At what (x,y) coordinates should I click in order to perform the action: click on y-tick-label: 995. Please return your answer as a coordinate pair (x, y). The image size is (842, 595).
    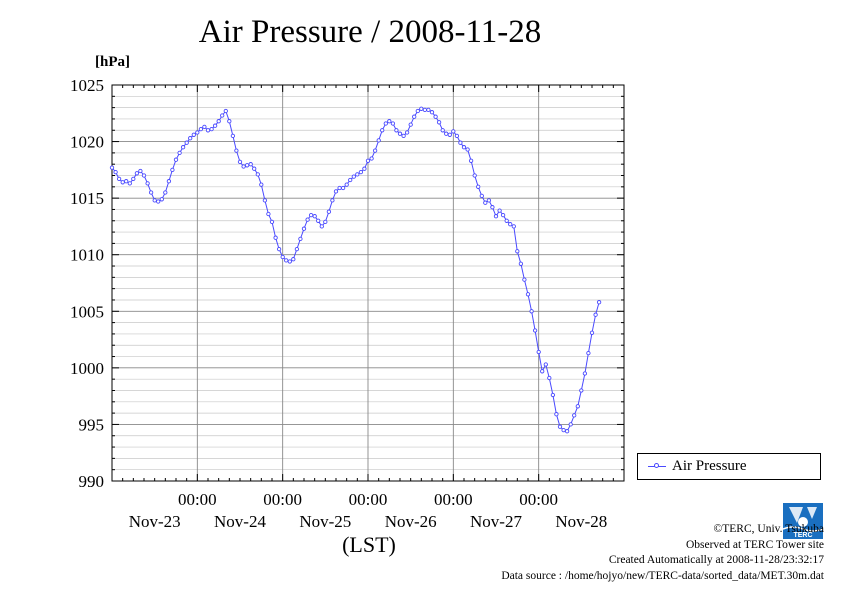
    Looking at the image, I should click on (92, 424).